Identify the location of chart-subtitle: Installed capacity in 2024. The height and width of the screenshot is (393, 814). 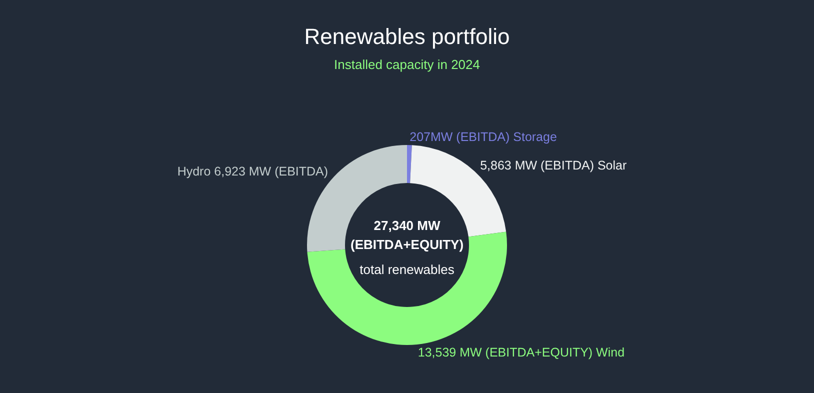
(407, 64).